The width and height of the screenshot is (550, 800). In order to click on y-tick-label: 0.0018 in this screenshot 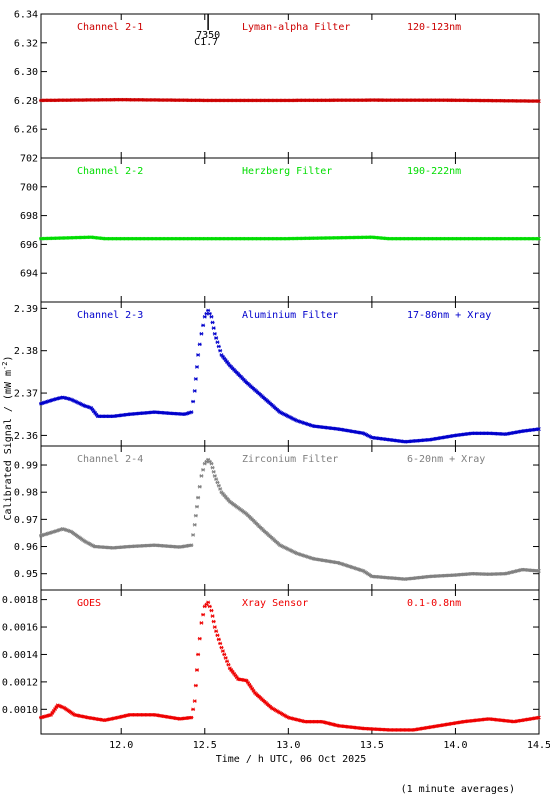, I will do `click(20, 600)`.